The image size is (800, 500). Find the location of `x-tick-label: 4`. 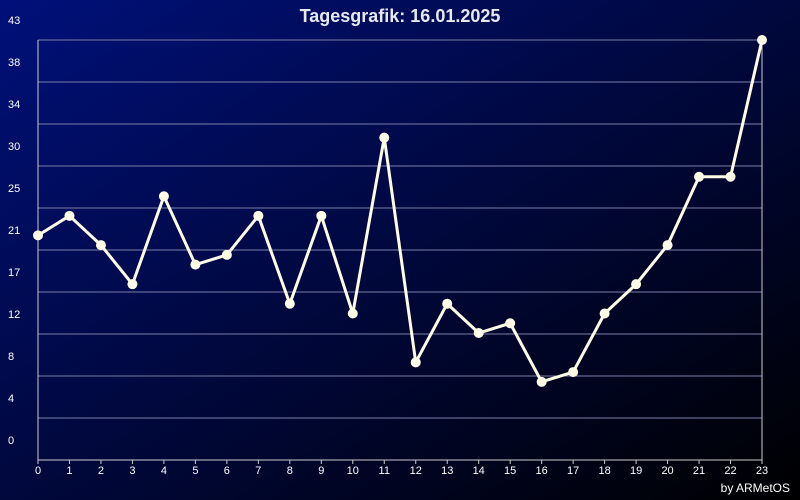

x-tick-label: 4 is located at coordinates (164, 471).